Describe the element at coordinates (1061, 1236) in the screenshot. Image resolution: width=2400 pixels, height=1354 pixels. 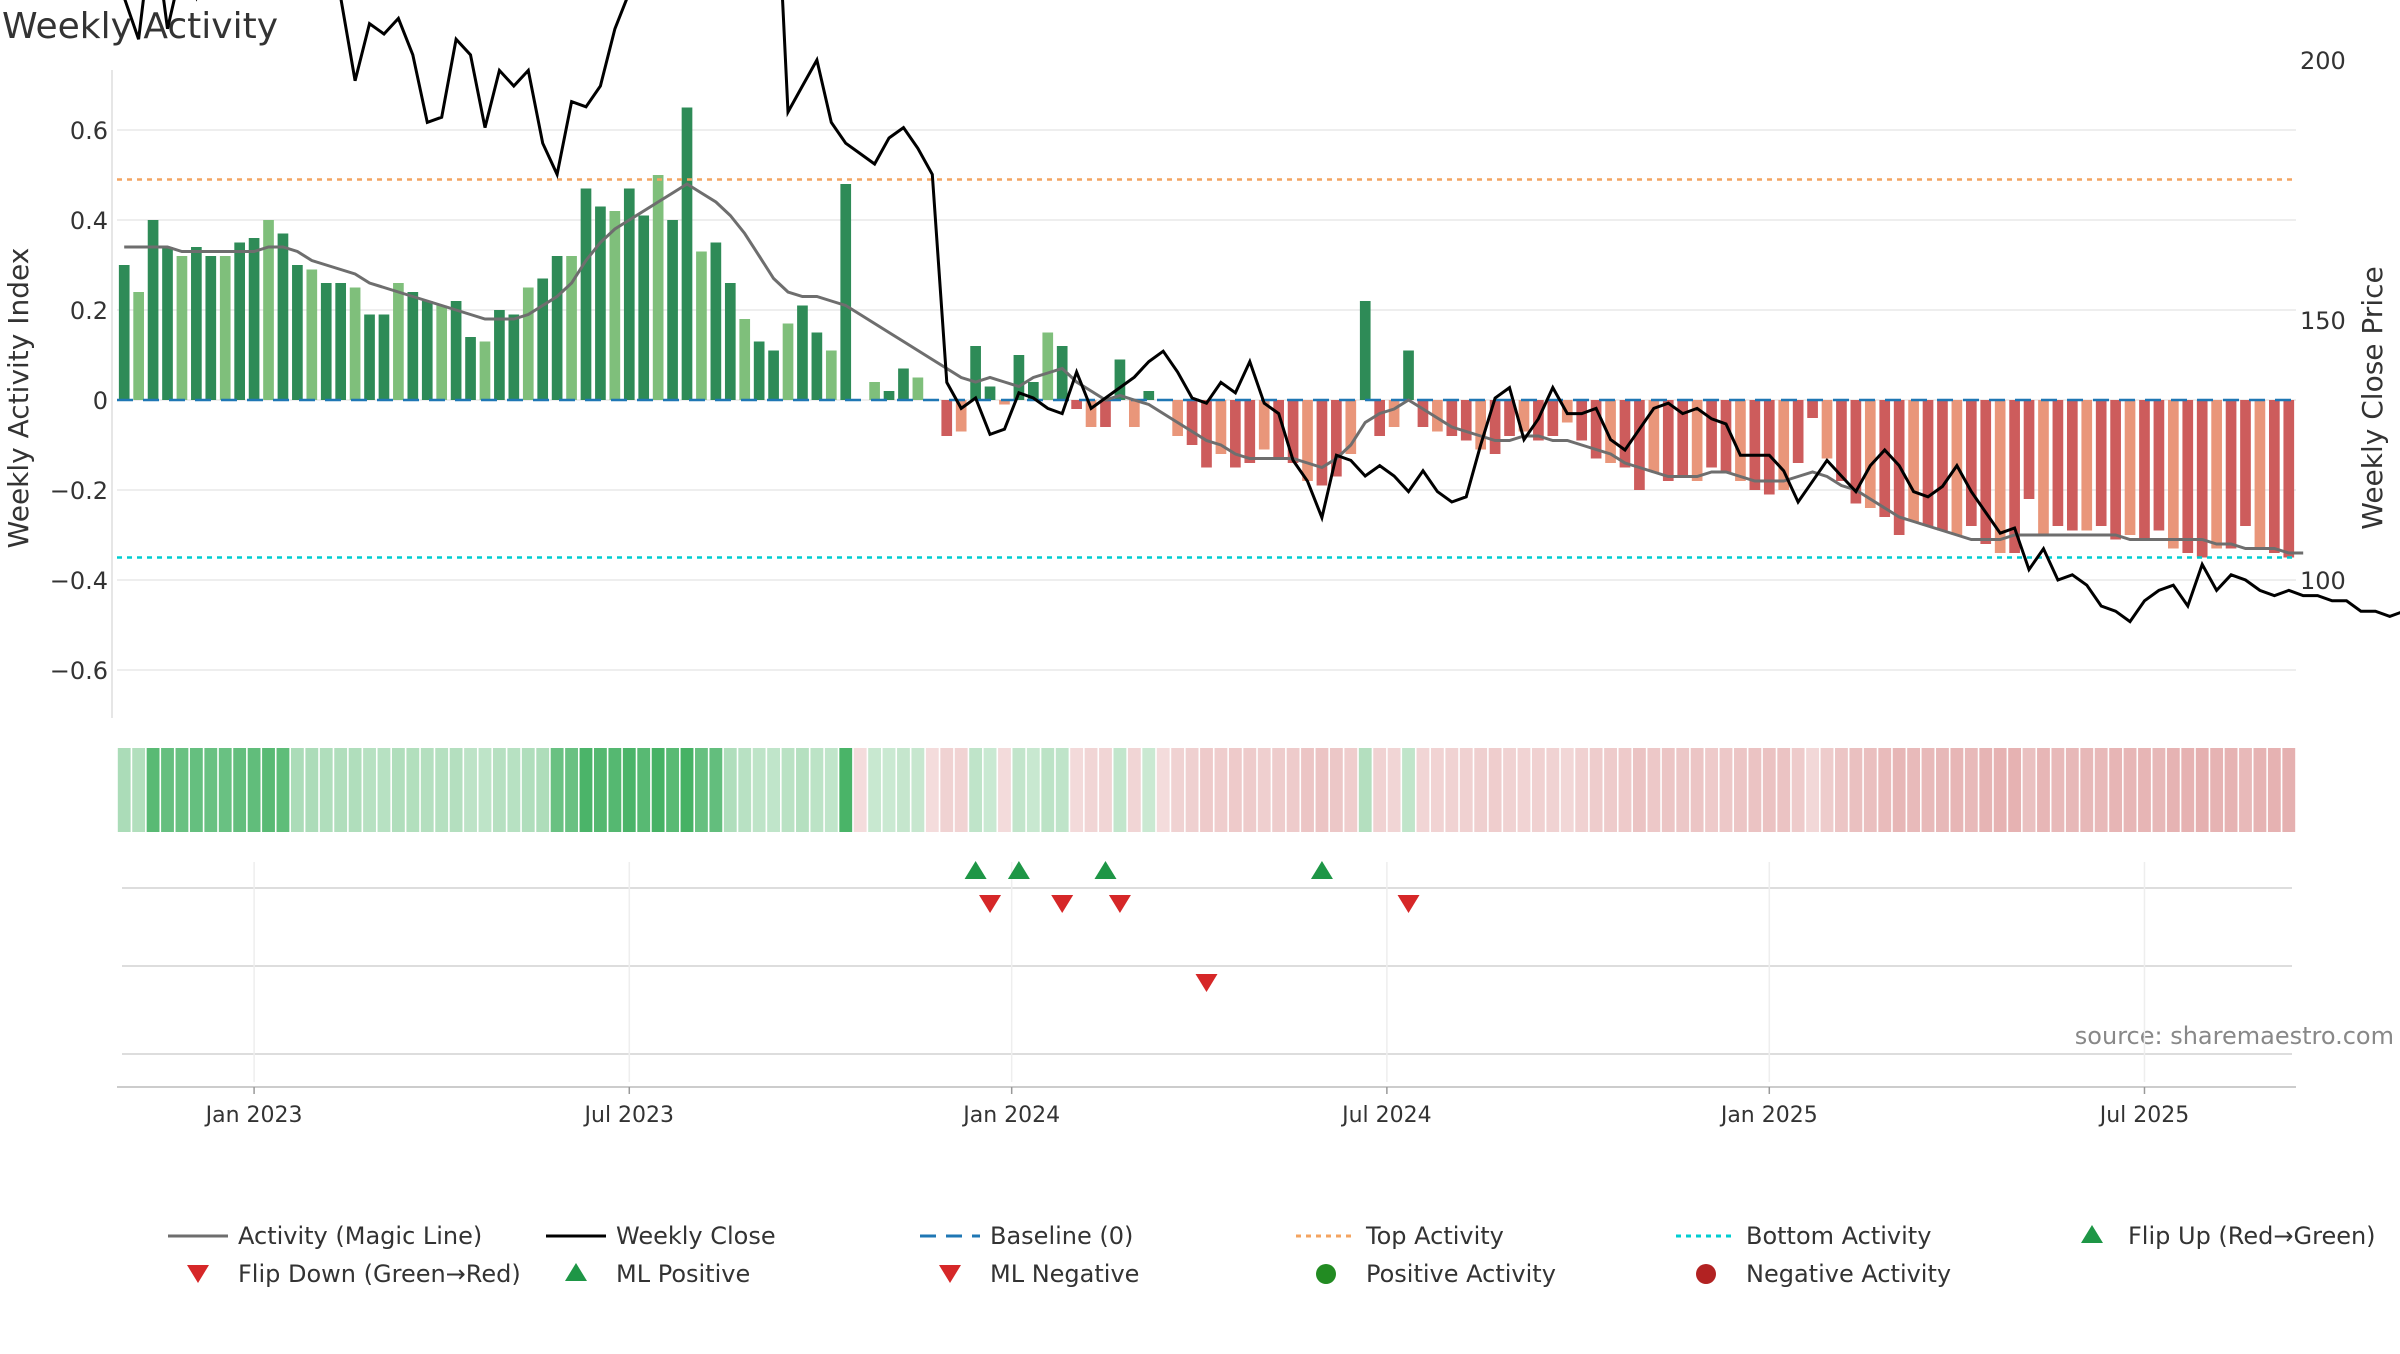
I see `legend-label: Baseline (0)` at that location.